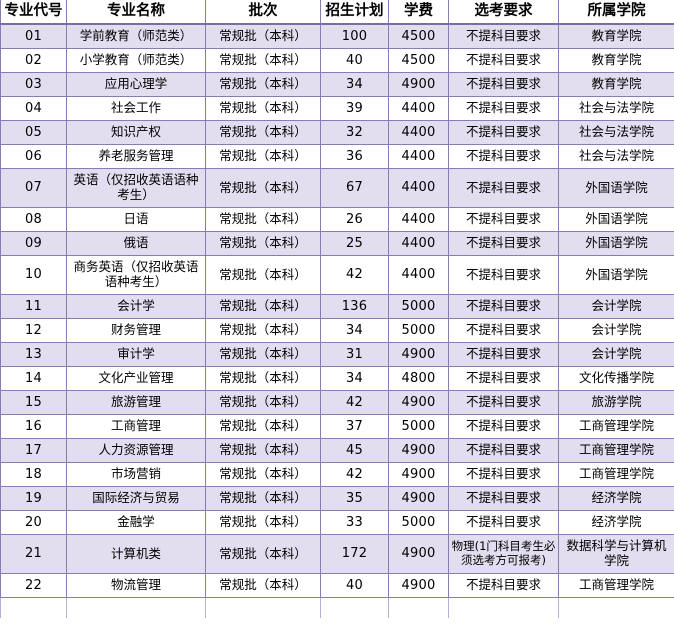  I want to click on table-row: 01 学前教育（师范类） 常规批（本科） 100 4500 不提科目要求 教育学院, so click(337, 36).